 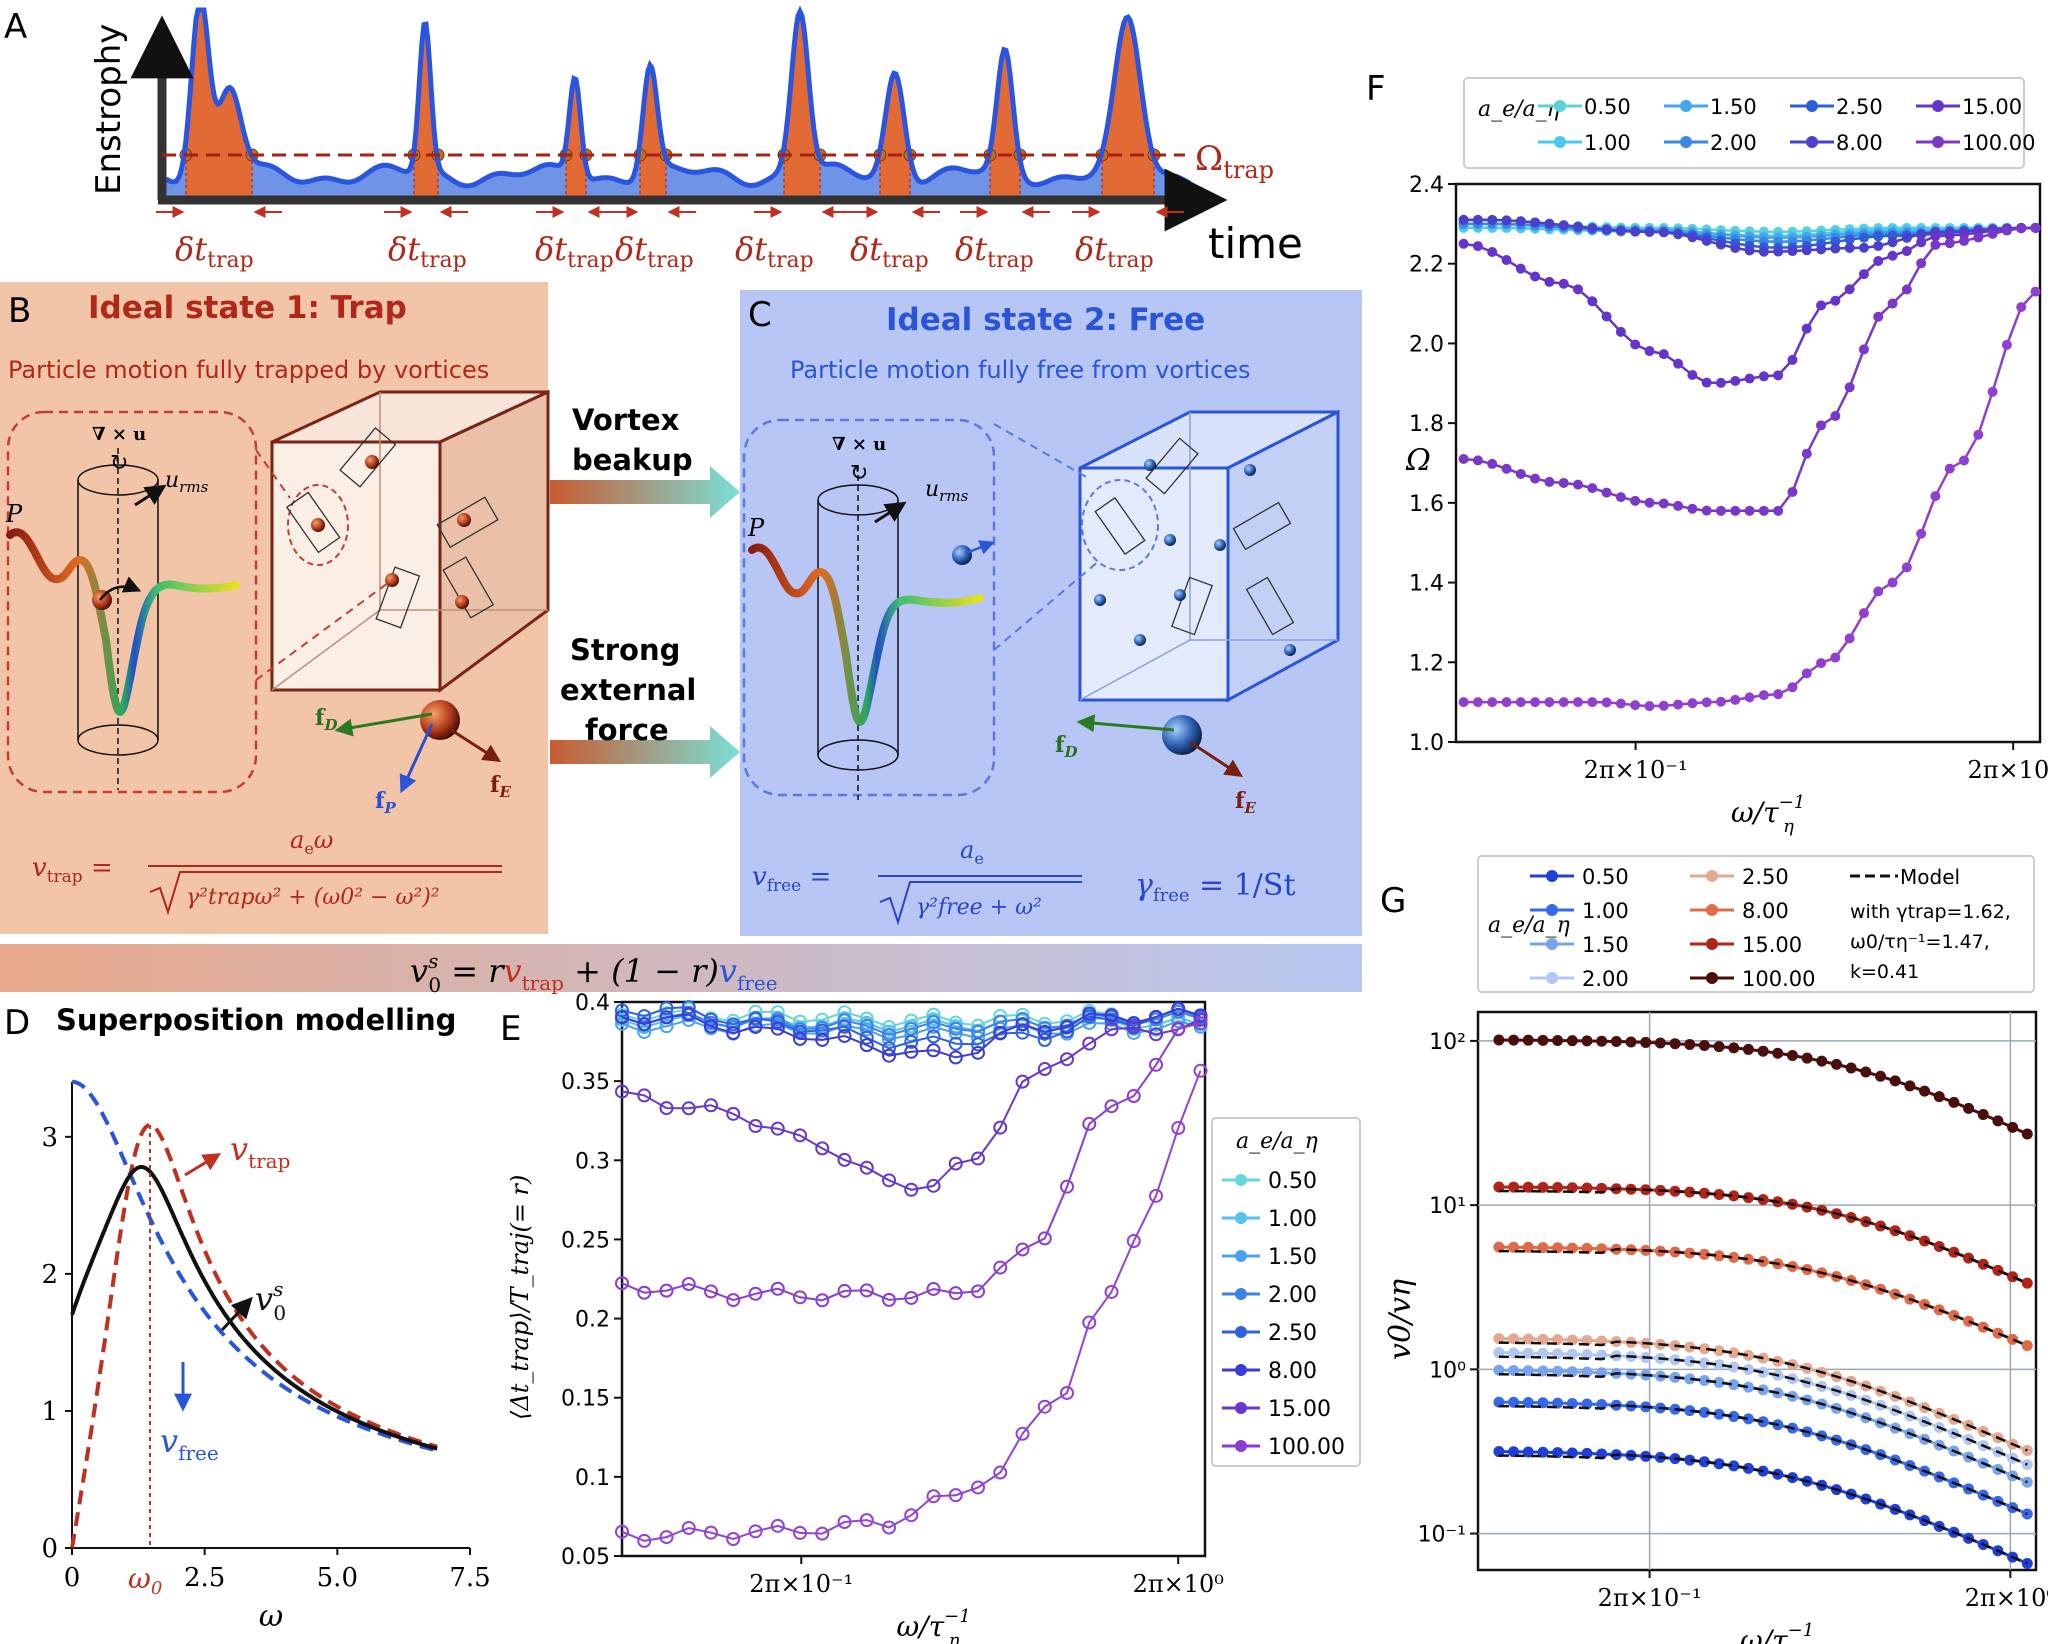 I want to click on chart-e-ytick-label: 0.1, so click(x=592, y=1478).